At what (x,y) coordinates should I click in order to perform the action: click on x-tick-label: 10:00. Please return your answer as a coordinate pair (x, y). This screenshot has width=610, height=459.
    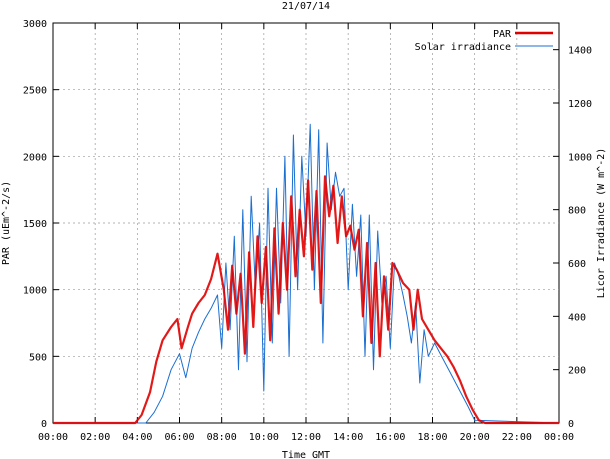
    Looking at the image, I should click on (264, 437).